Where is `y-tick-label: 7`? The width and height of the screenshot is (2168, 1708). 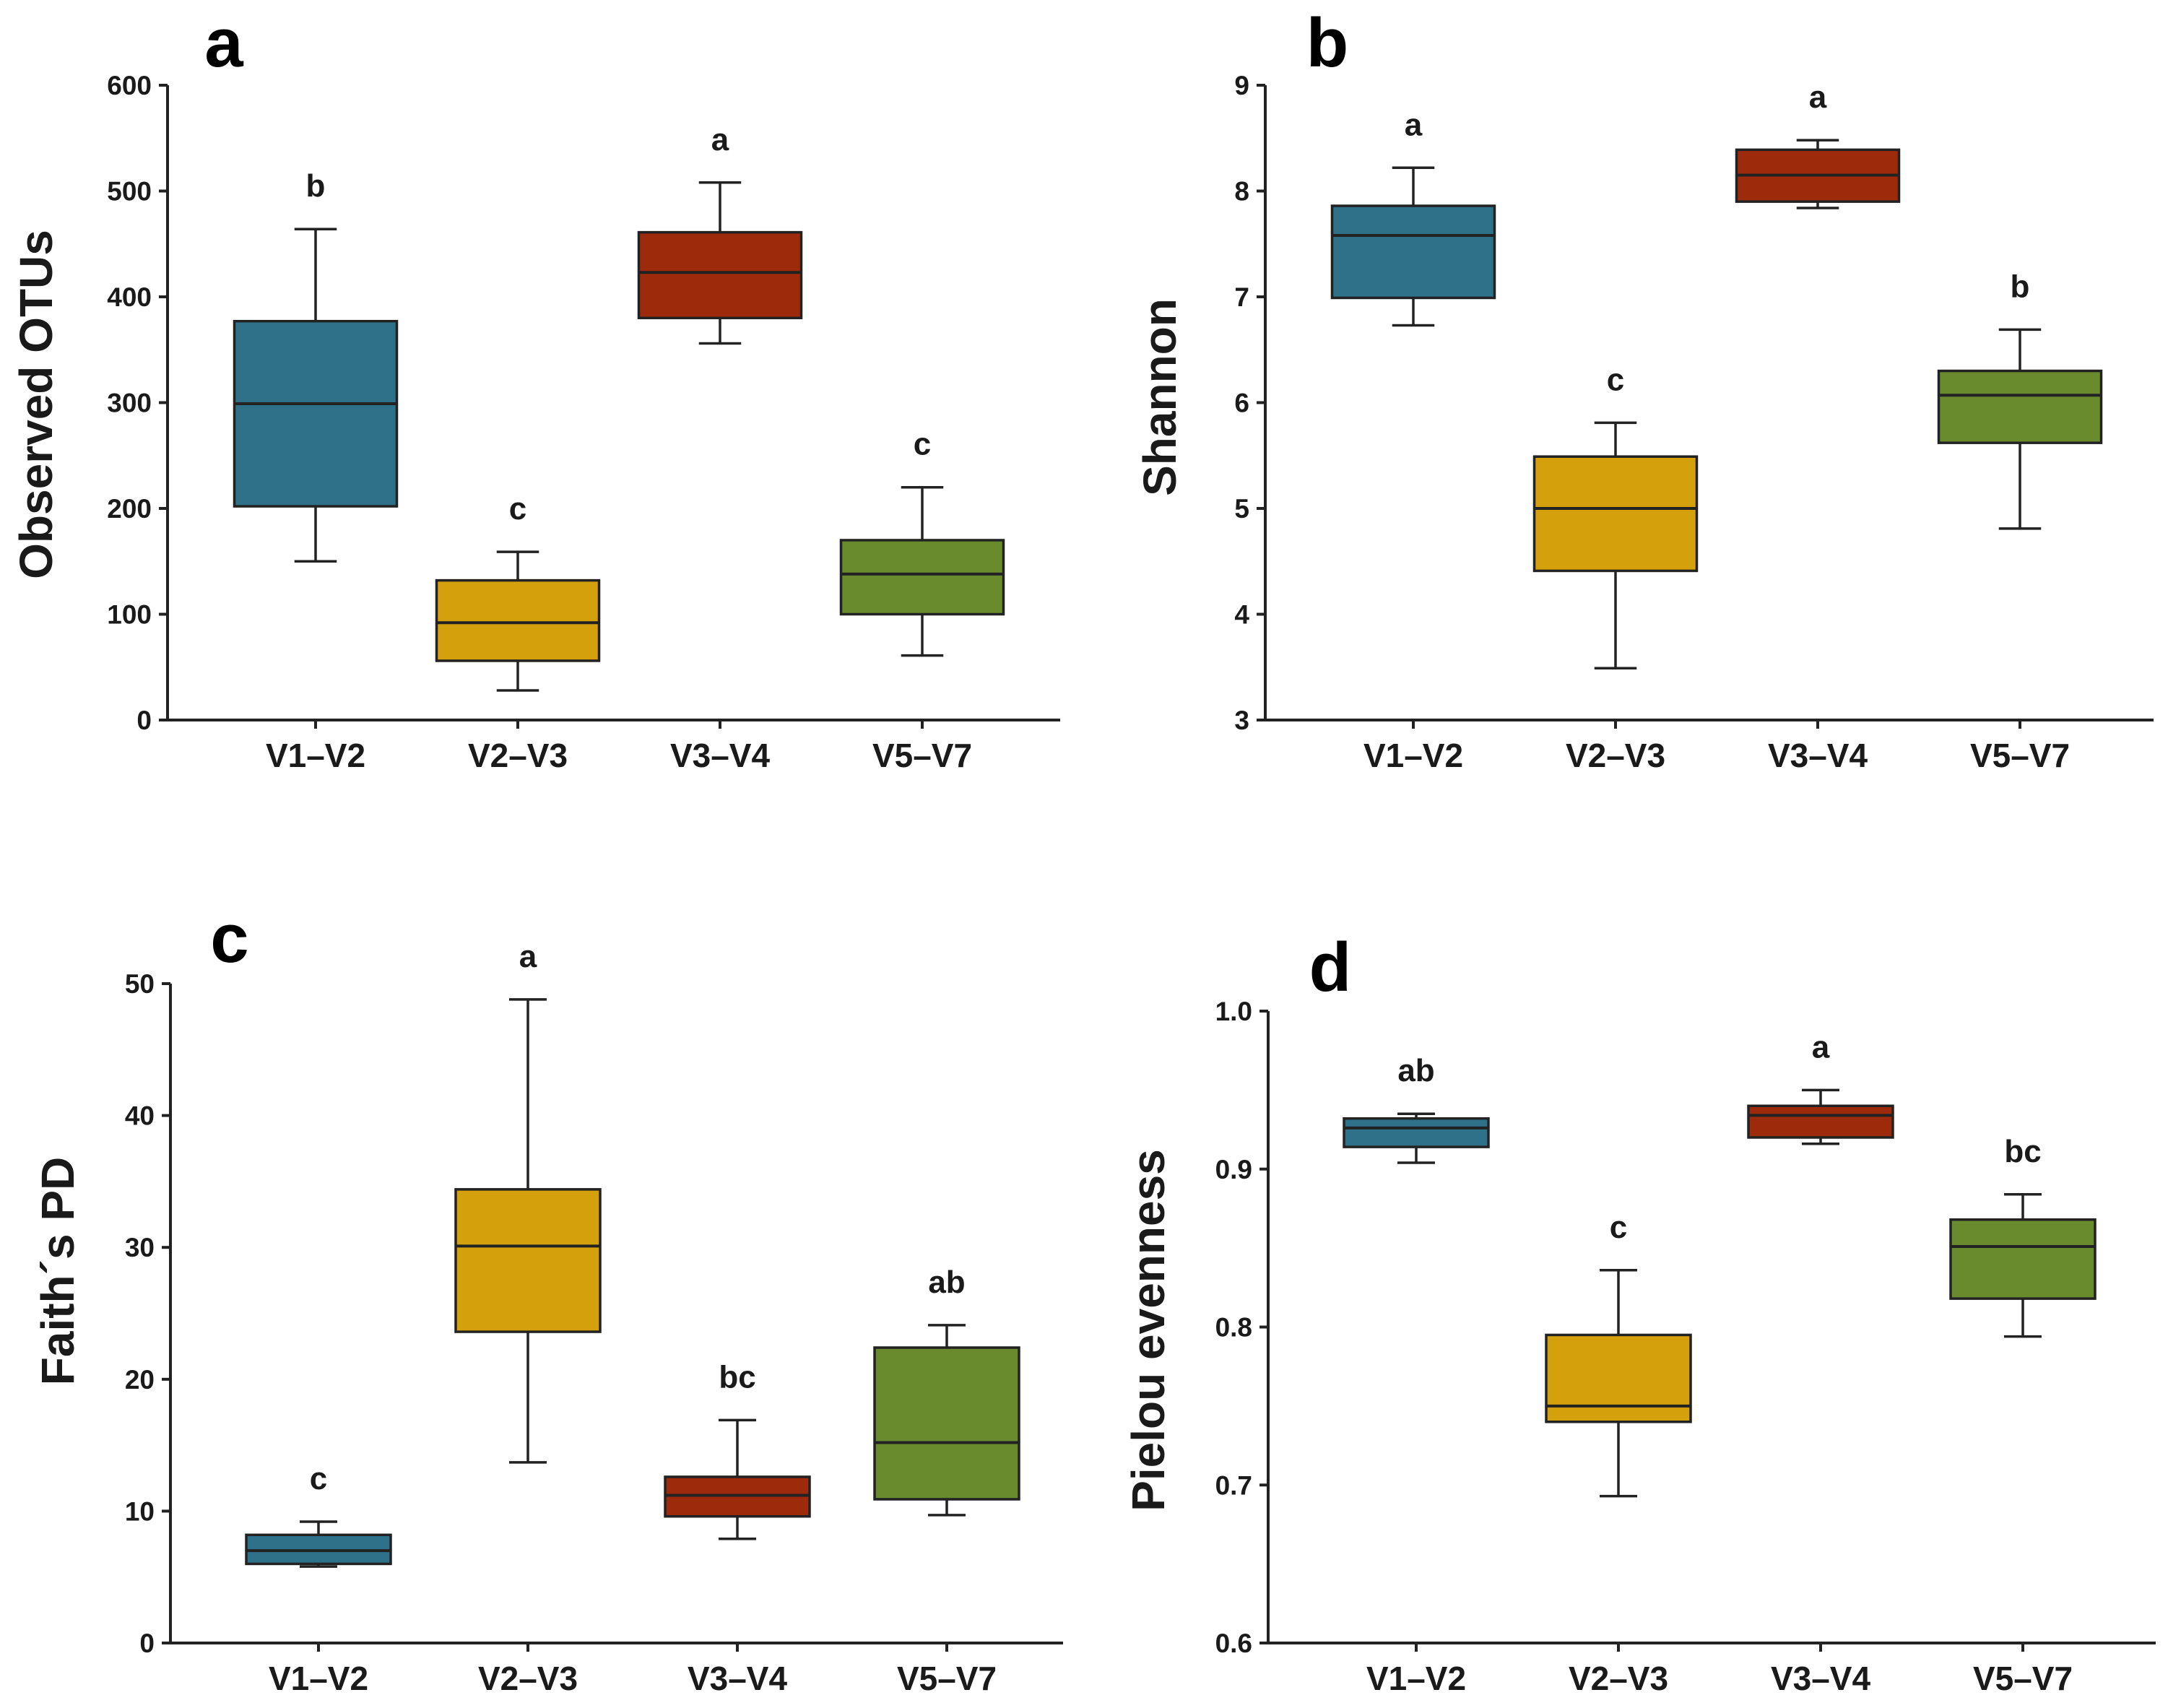 y-tick-label: 7 is located at coordinates (1241, 297).